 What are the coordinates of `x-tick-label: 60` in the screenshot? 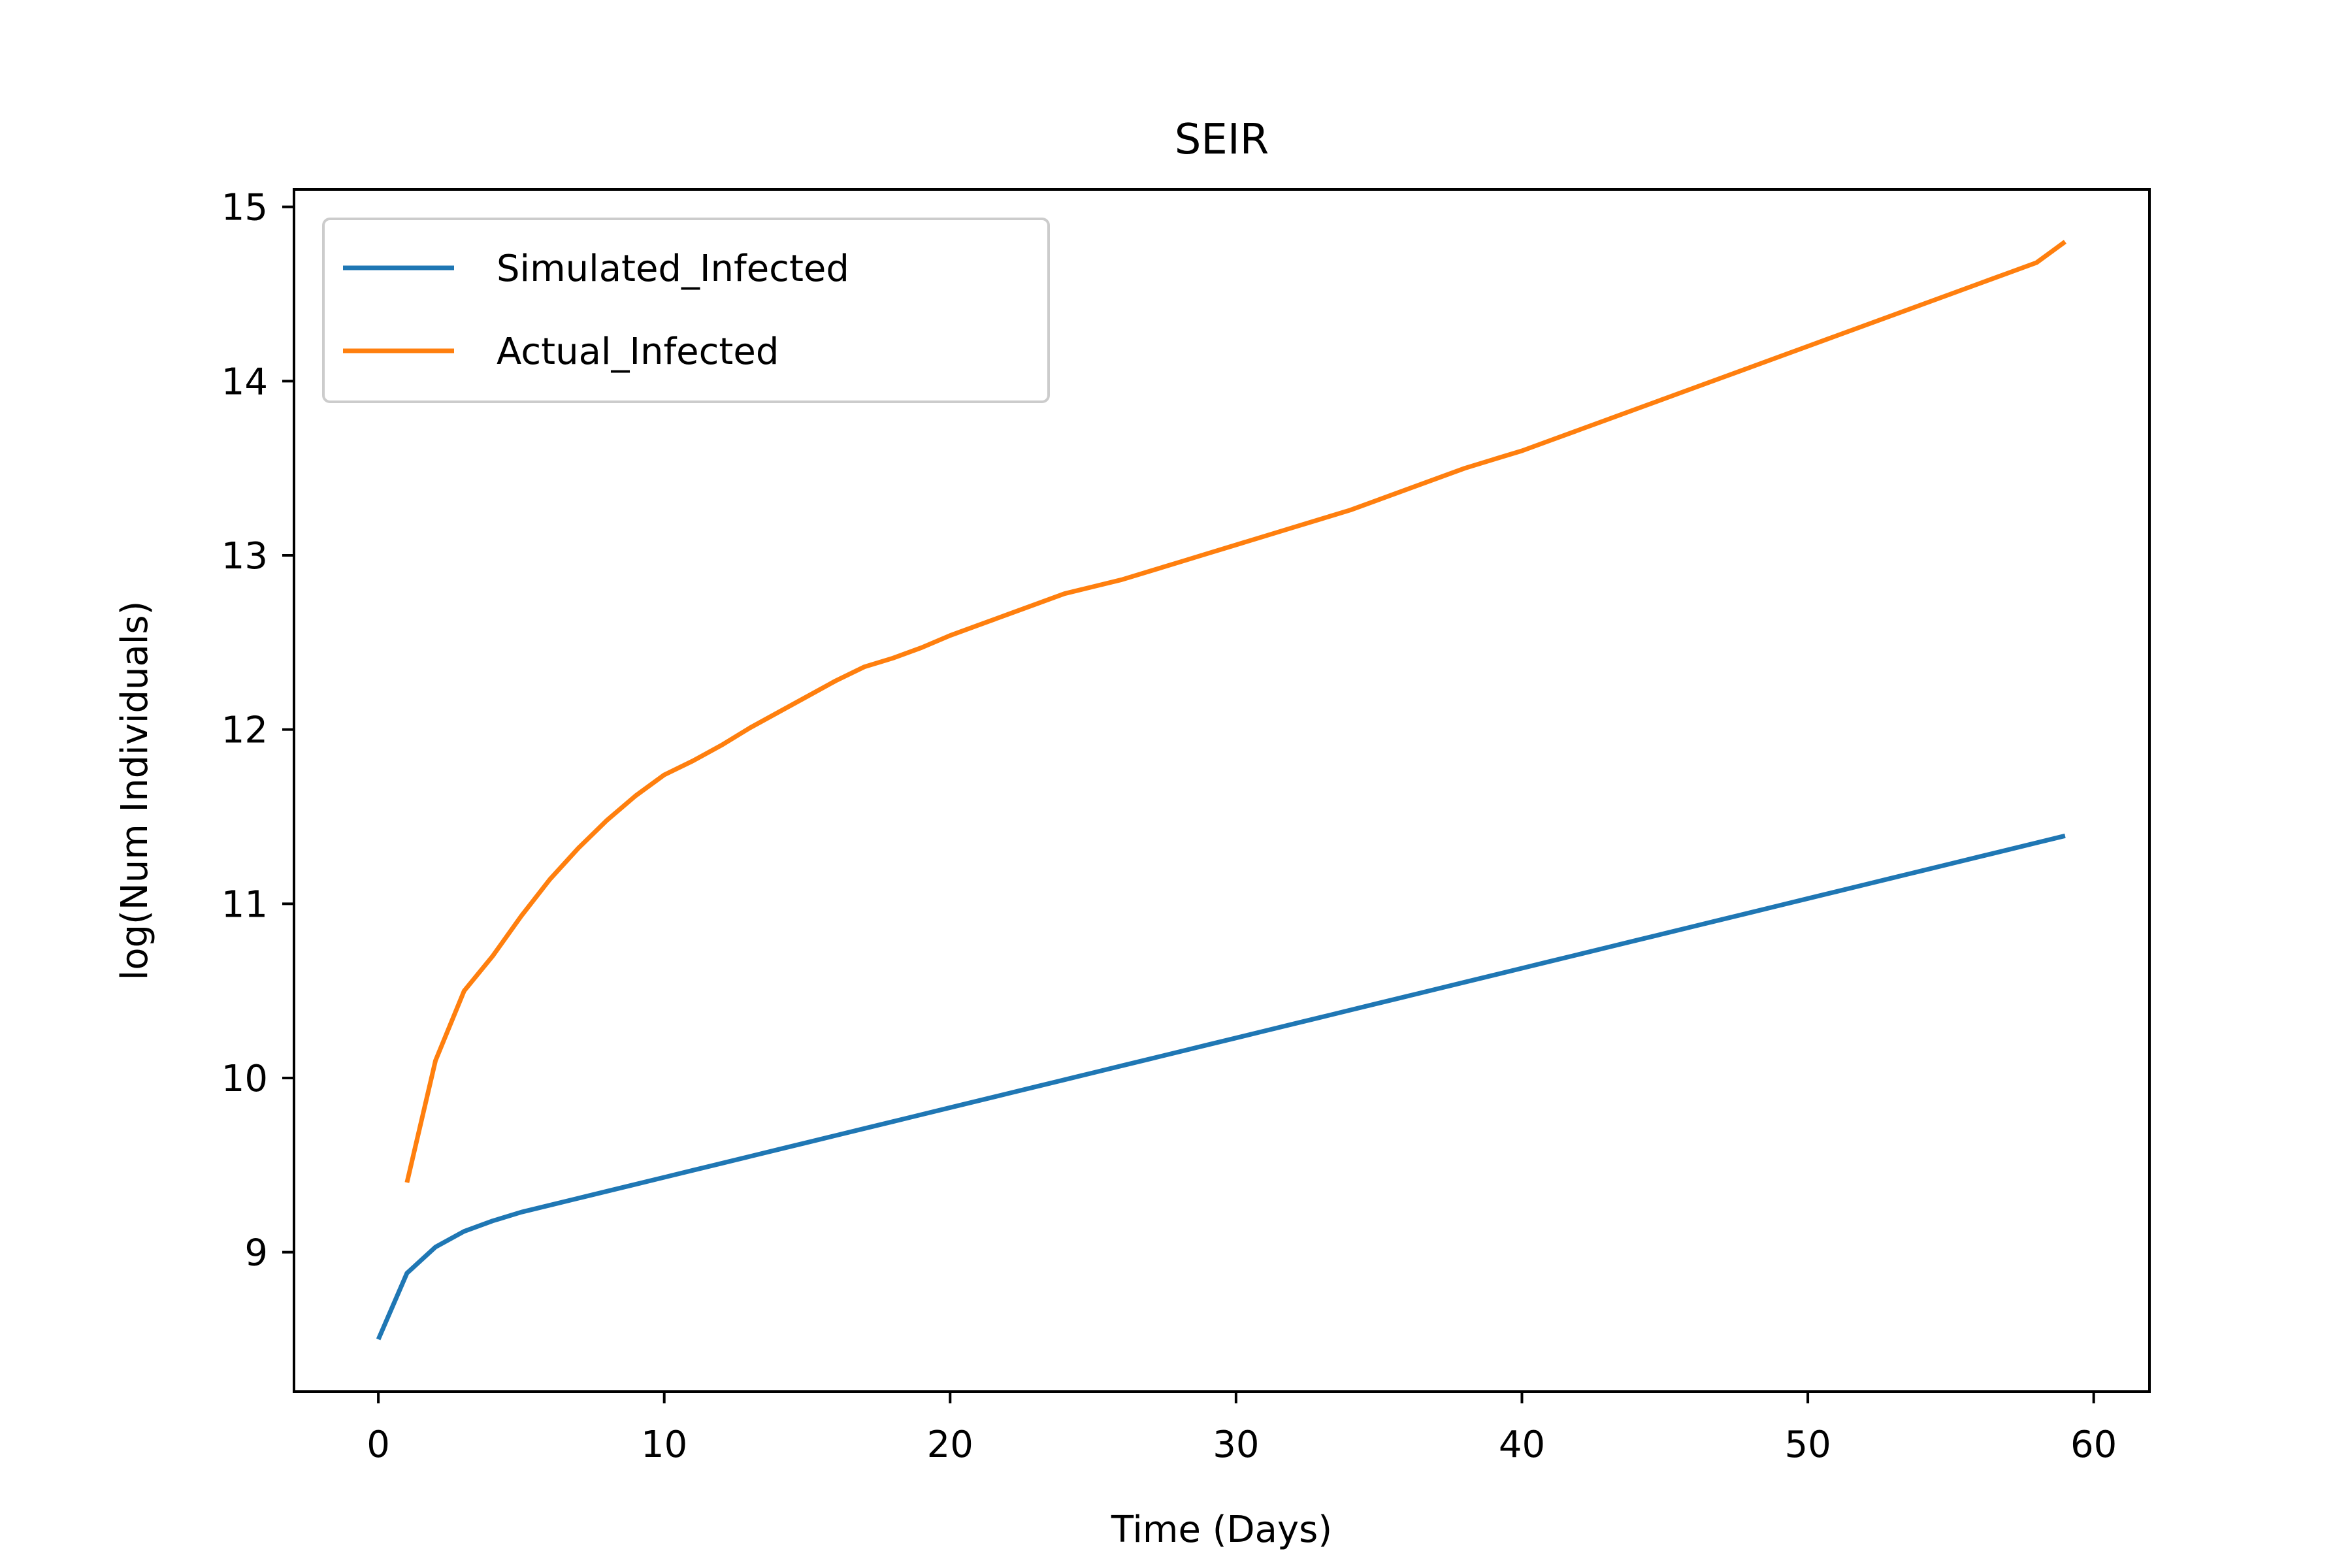 It's located at (2093, 1445).